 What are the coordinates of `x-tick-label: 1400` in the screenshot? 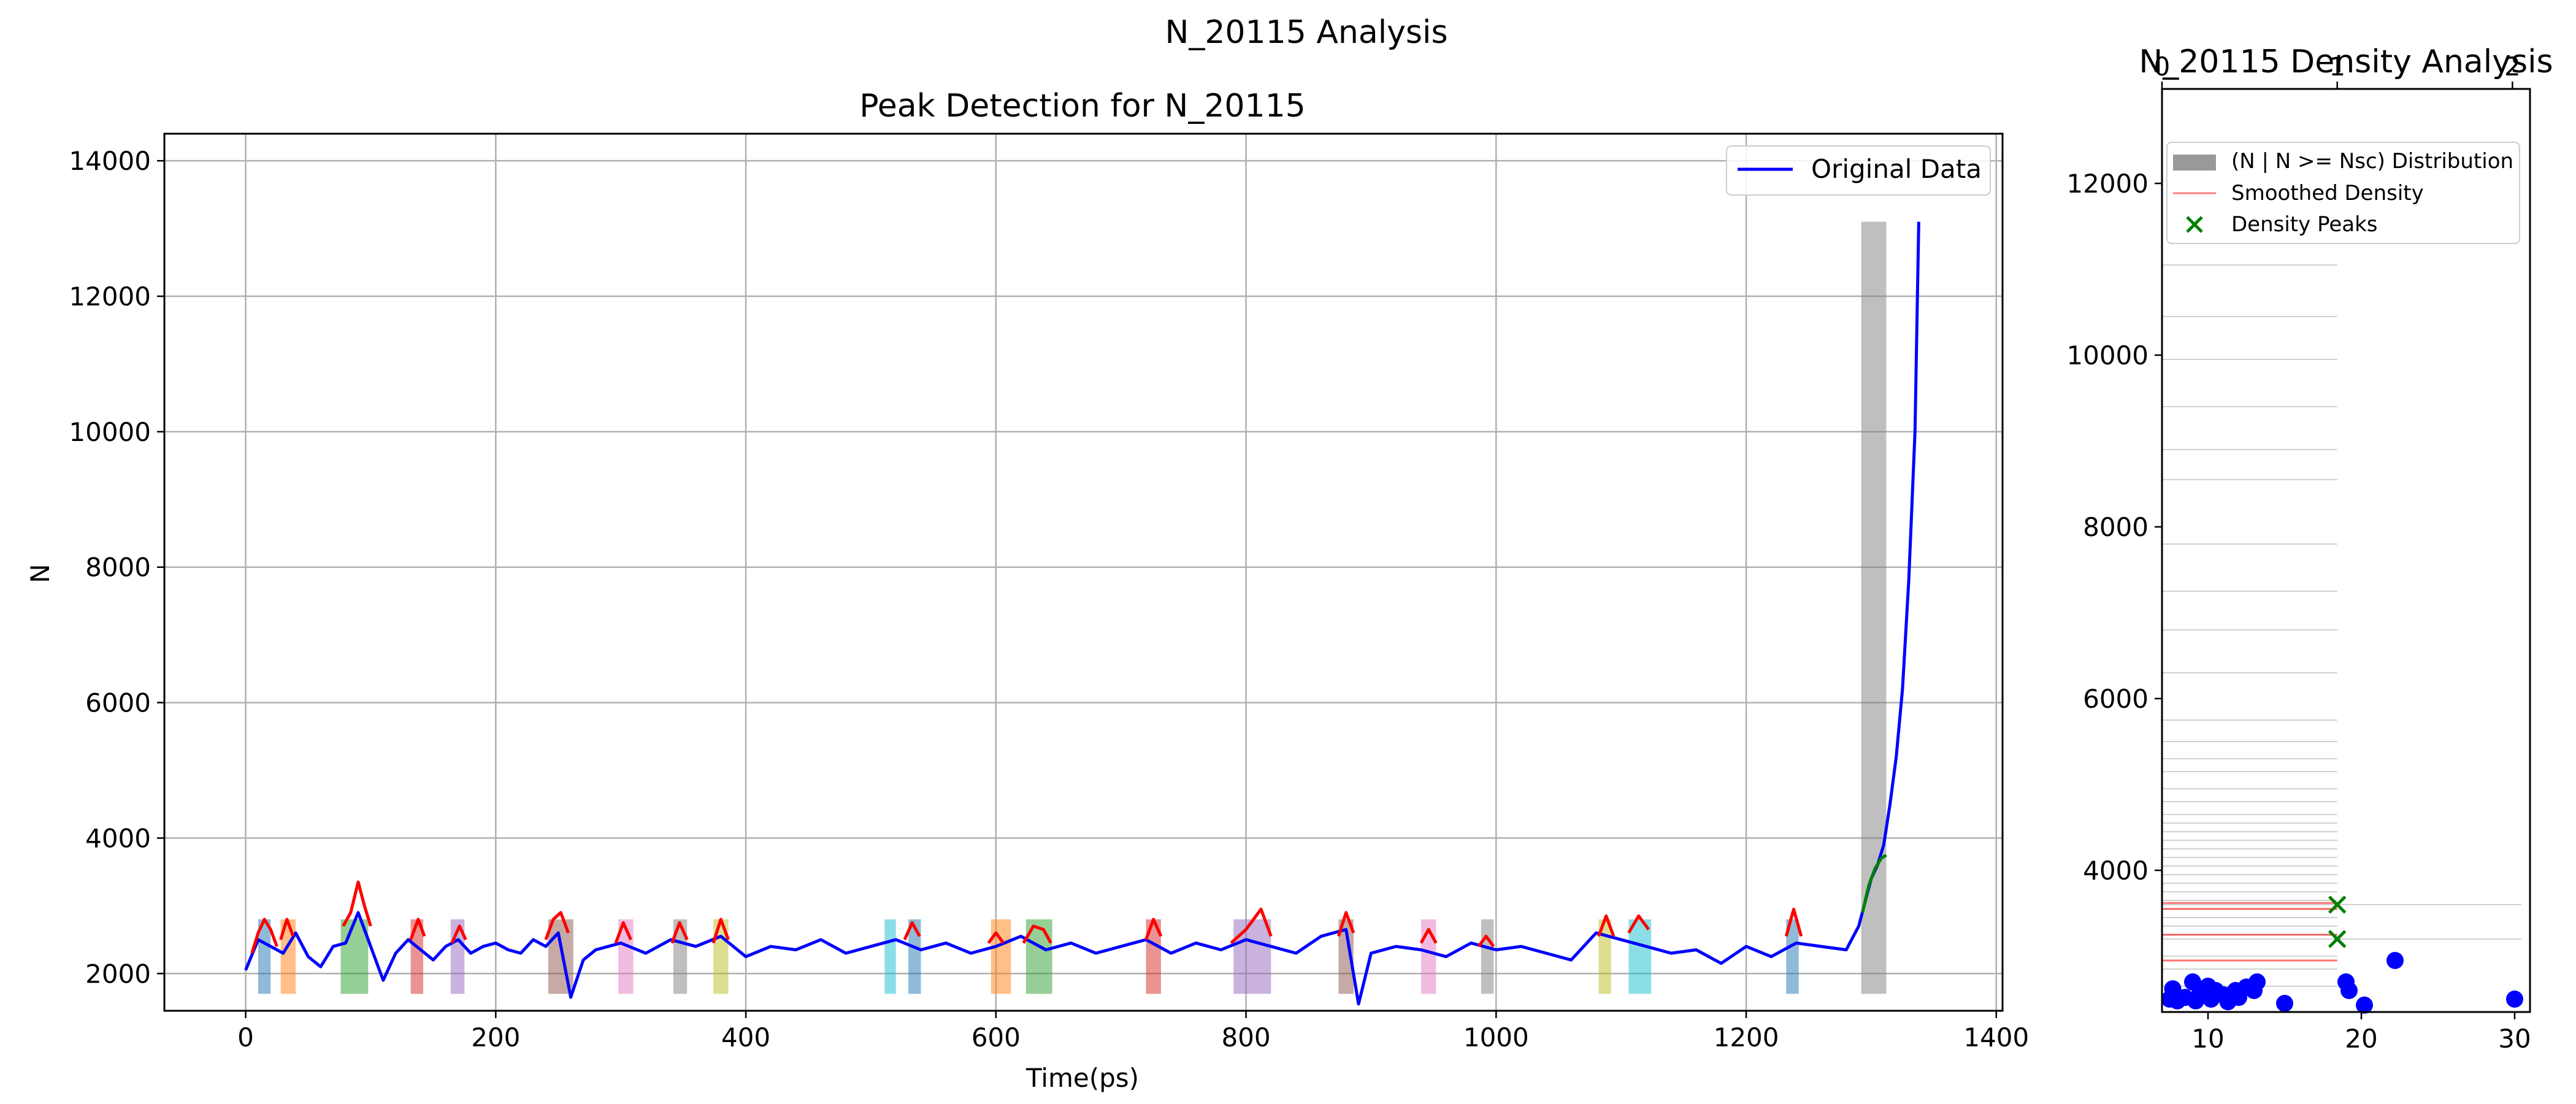 It's located at (1996, 1037).